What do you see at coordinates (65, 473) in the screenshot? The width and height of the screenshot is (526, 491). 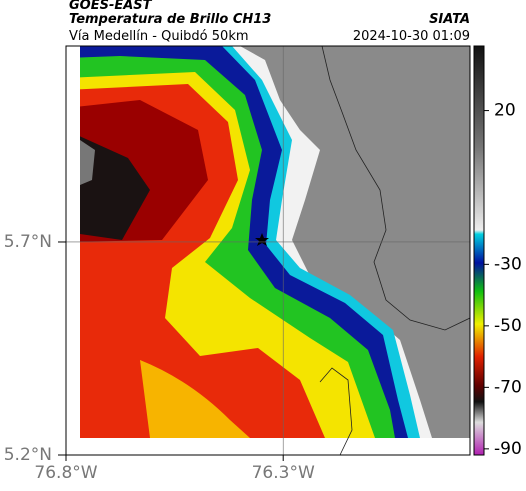 I see `lon-tick-label: 76.8°W` at bounding box center [65, 473].